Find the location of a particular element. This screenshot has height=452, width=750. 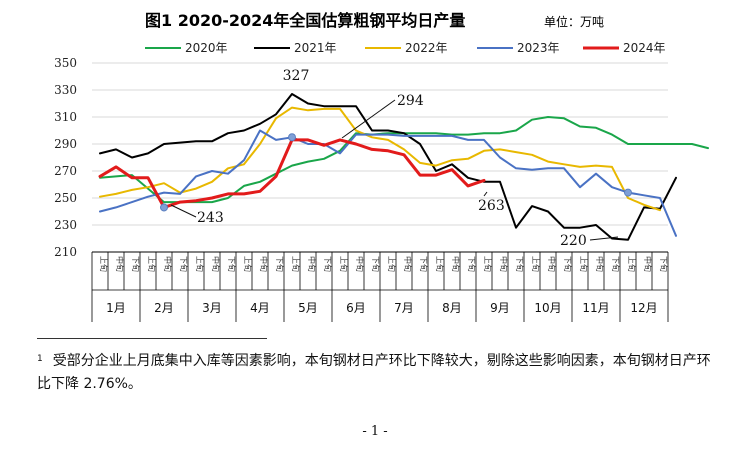

chart-title: 图1 2020-2024年全国估算粗钢平均日产量 is located at coordinates (305, 20).